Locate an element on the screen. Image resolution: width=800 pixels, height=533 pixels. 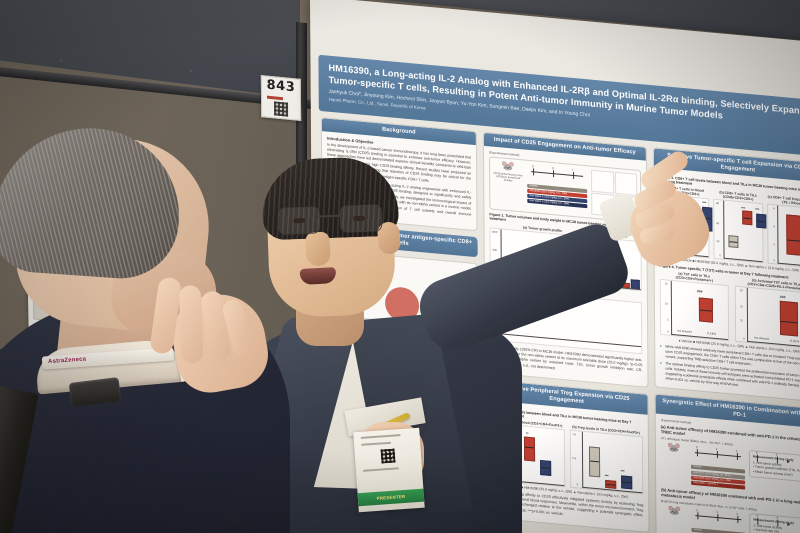
figure2b-chart: 1.5 0.5 0 *** *** is located at coordinates (606, 462).